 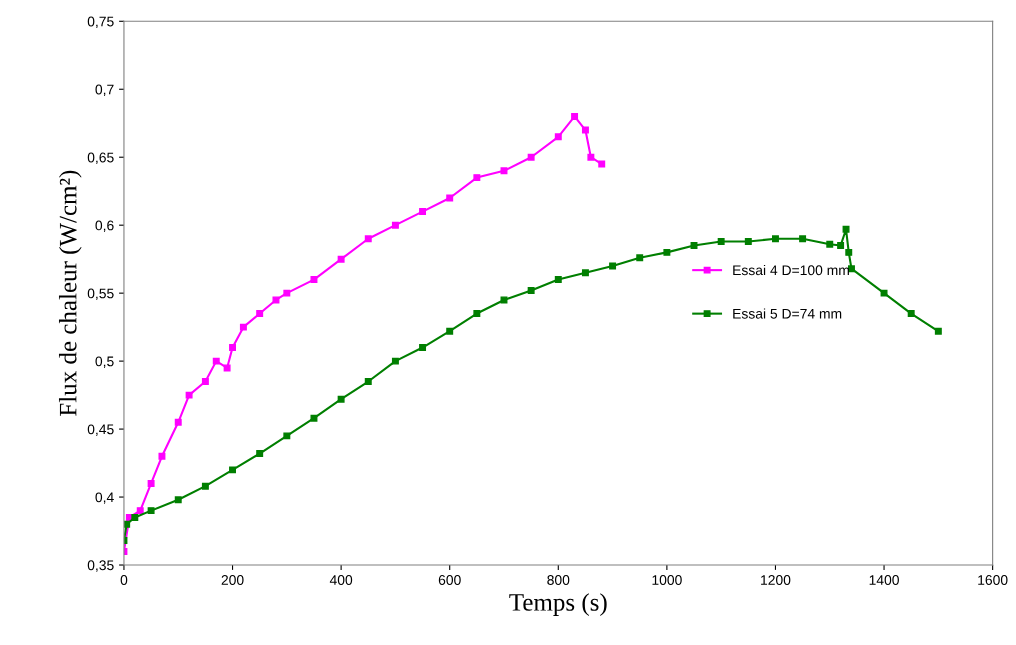 What do you see at coordinates (341, 580) in the screenshot?
I see `x-tick-label: 400` at bounding box center [341, 580].